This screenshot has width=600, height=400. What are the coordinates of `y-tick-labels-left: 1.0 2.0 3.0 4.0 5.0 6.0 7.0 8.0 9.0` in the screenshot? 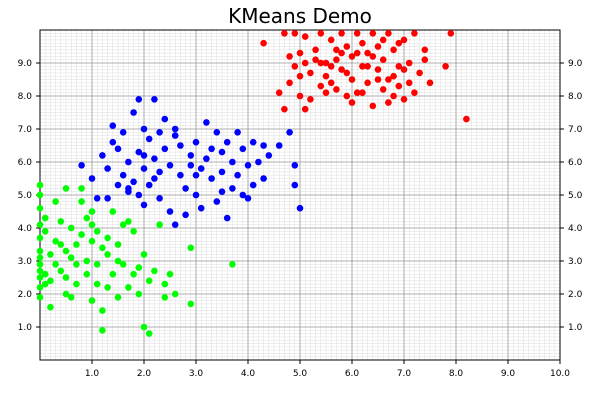 It's located at (25, 196).